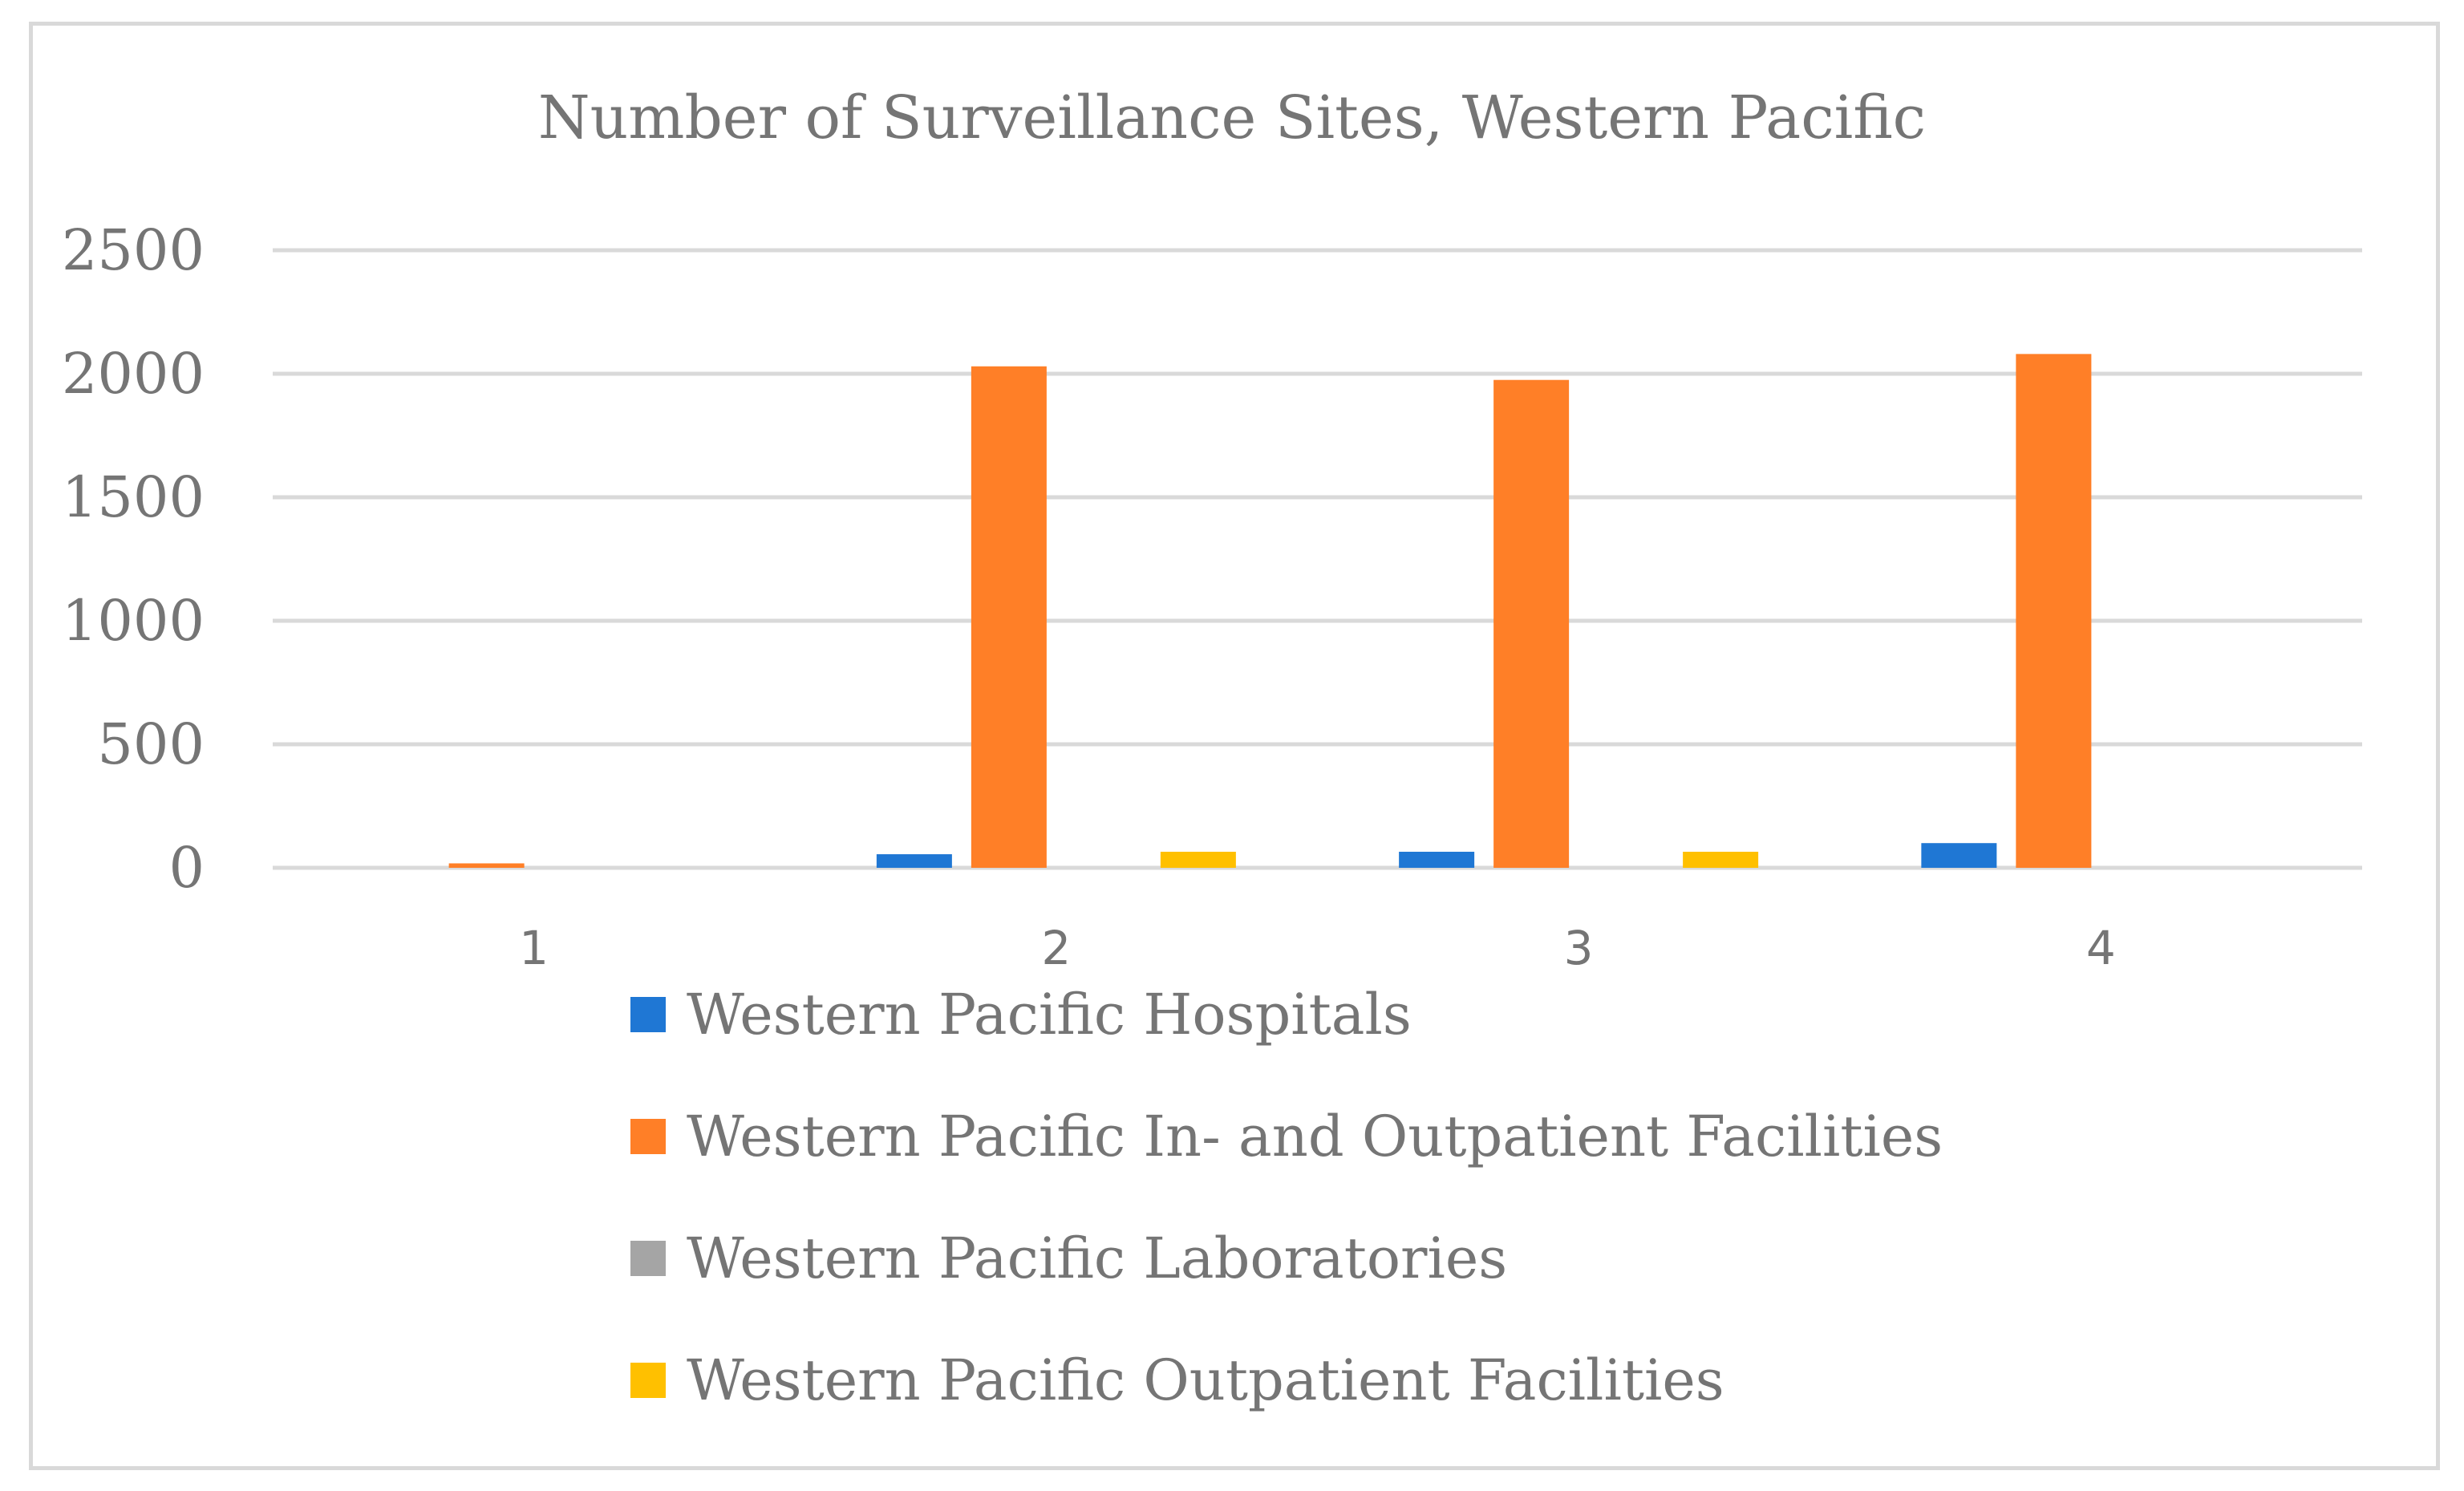 The width and height of the screenshot is (2464, 1491). What do you see at coordinates (1579, 948) in the screenshot?
I see `x-tick-label: 3` at bounding box center [1579, 948].